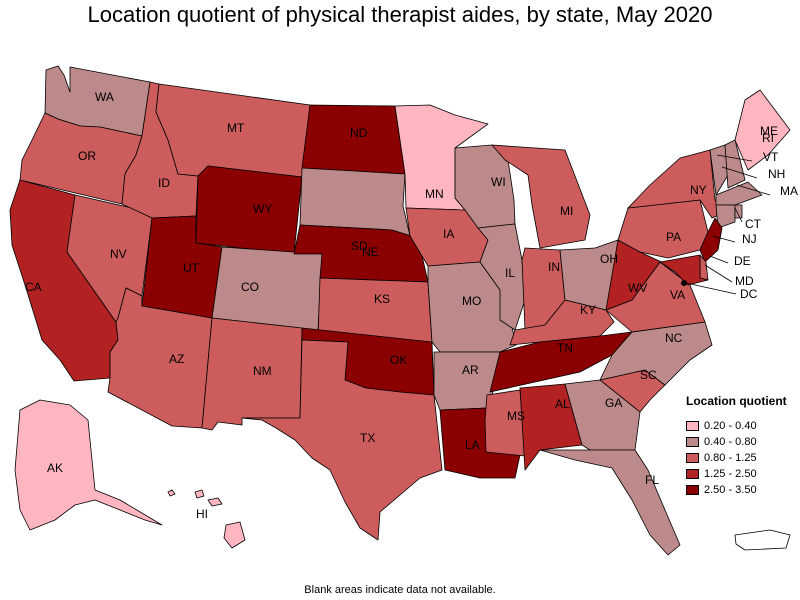 This screenshot has height=600, width=800. Describe the element at coordinates (562, 404) in the screenshot. I see `state-label-al: AL` at that location.